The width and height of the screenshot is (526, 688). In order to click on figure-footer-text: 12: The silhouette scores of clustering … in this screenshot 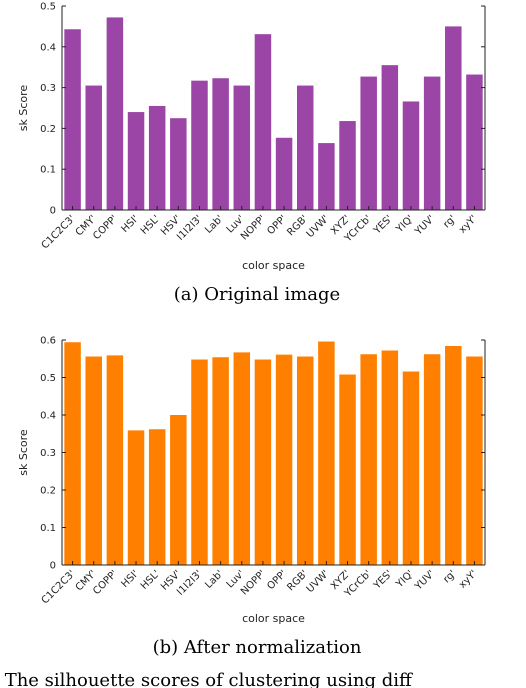, I will do `click(206, 679)`.